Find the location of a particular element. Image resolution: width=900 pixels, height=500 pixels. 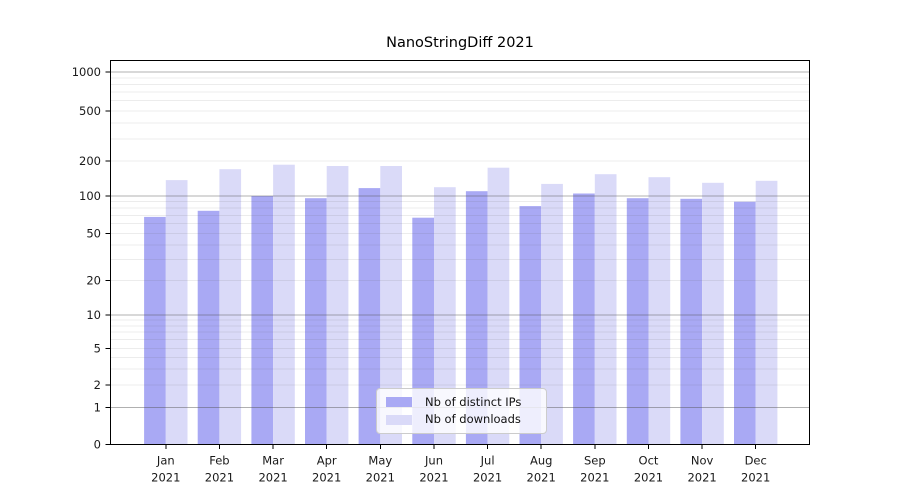

chart-title: NanoStringDiff 2021 is located at coordinates (460, 43).